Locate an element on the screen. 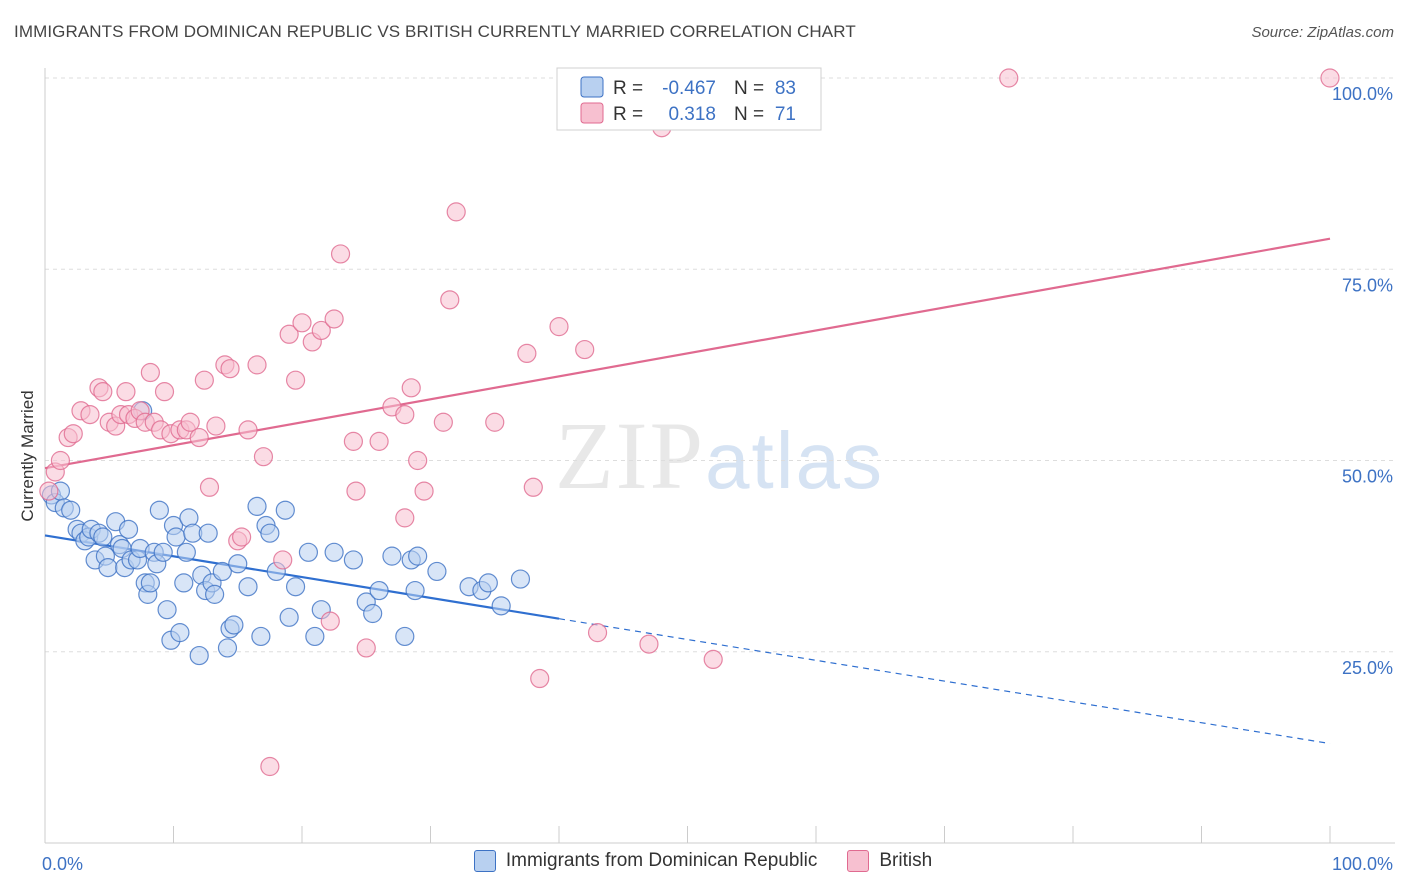 This screenshot has height=892, width=1406. legend-item-dominican: Immigrants from Dominican Republic is located at coordinates (645, 861).